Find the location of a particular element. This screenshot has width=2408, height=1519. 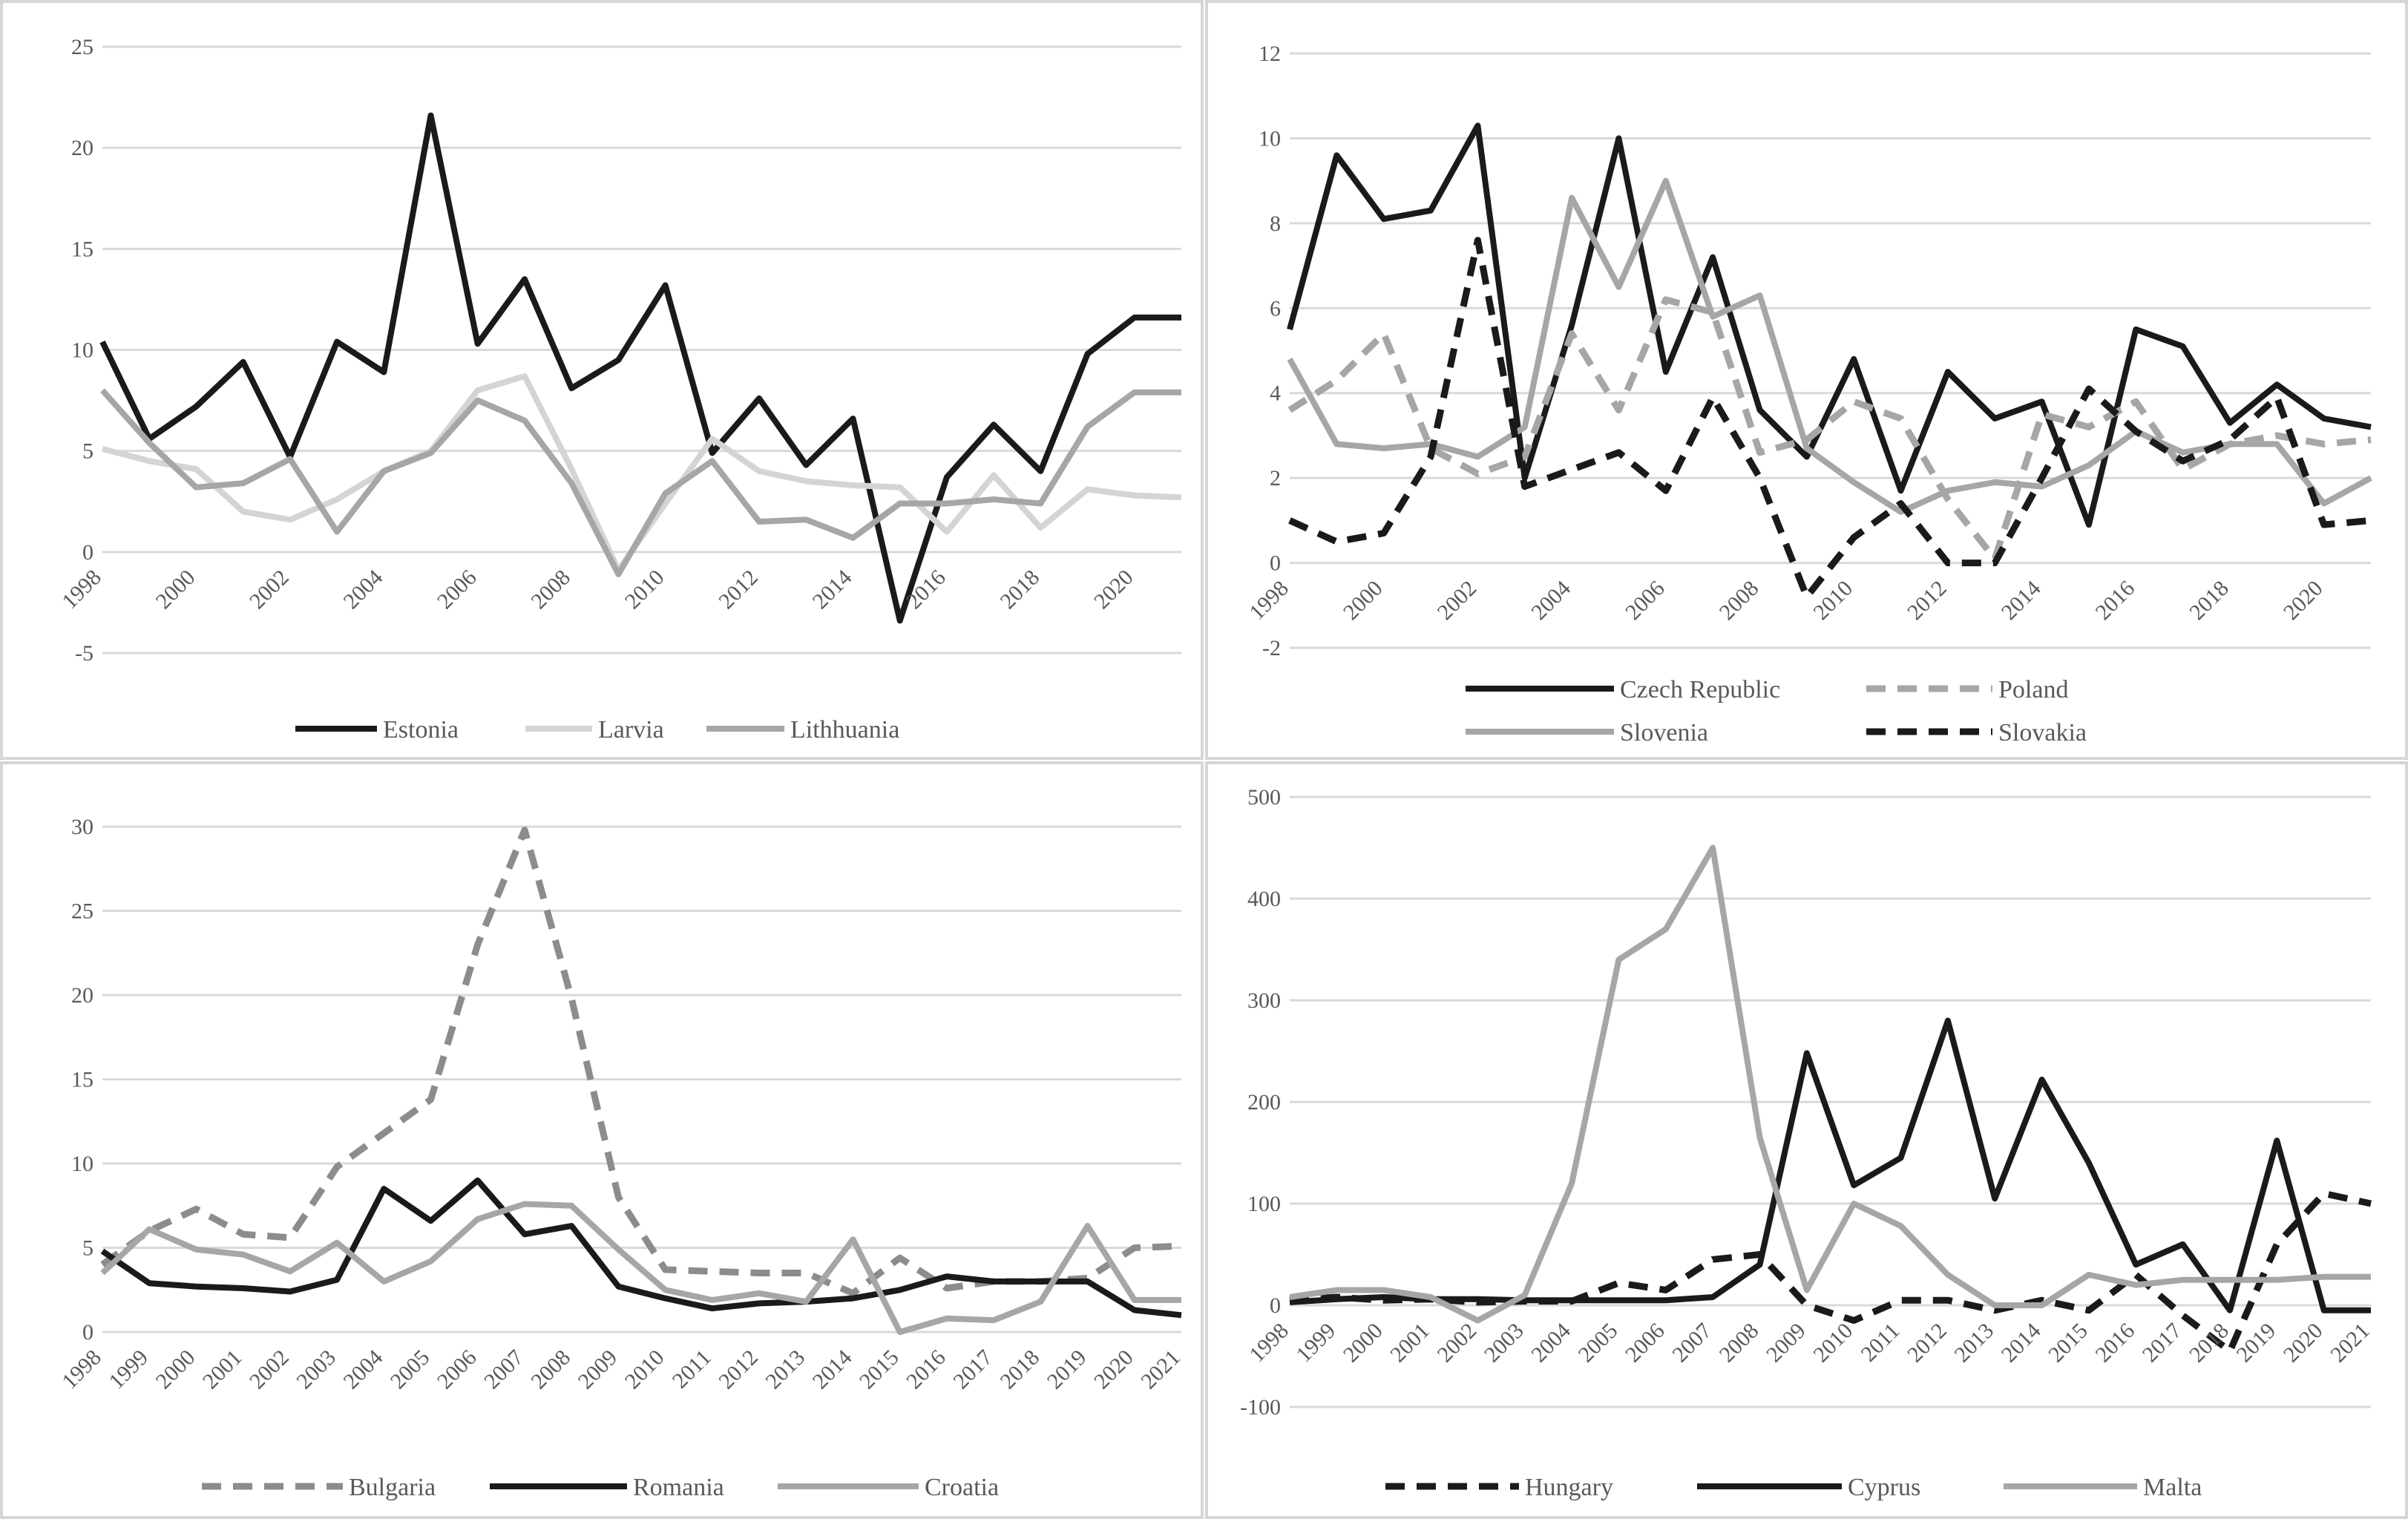

series-line-slovenia is located at coordinates (1829, 346).